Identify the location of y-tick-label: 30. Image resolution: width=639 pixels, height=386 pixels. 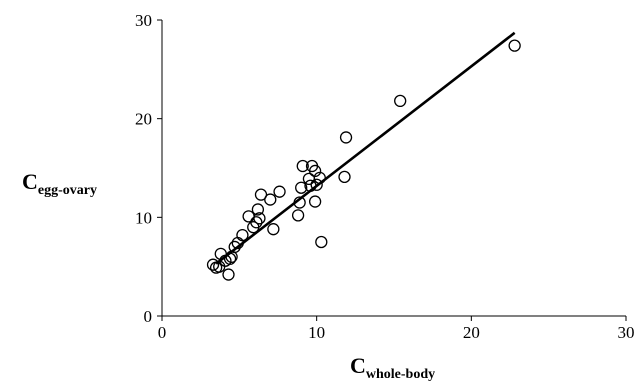
(143, 20).